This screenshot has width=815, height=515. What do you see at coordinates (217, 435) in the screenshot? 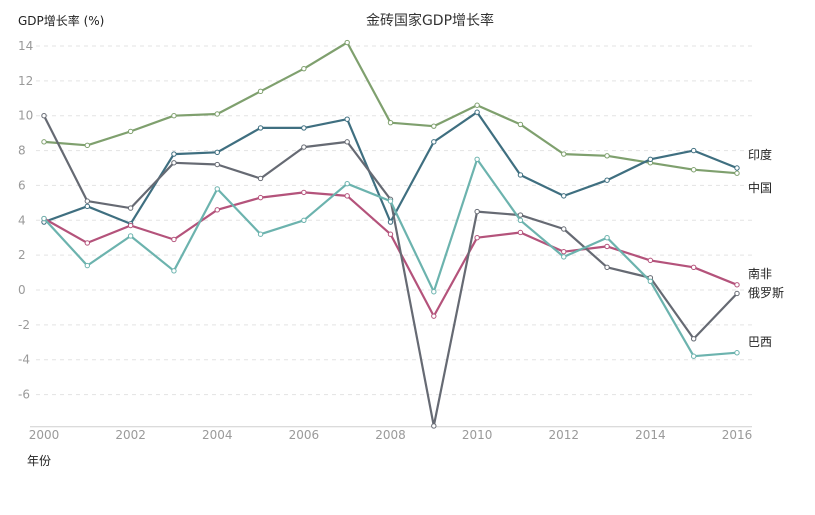
I see `x-tick-label: 2004` at bounding box center [217, 435].